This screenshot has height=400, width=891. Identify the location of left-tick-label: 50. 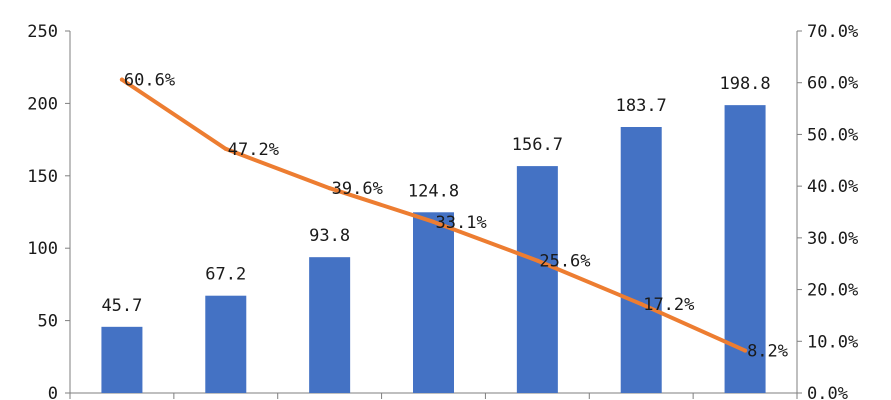
(48, 322).